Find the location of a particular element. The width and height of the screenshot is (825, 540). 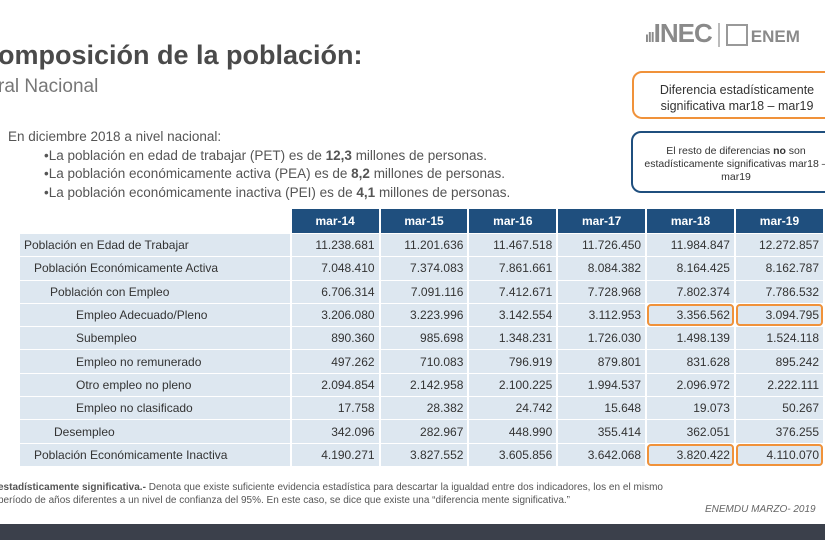

column-header: mar-15 is located at coordinates (424, 221).